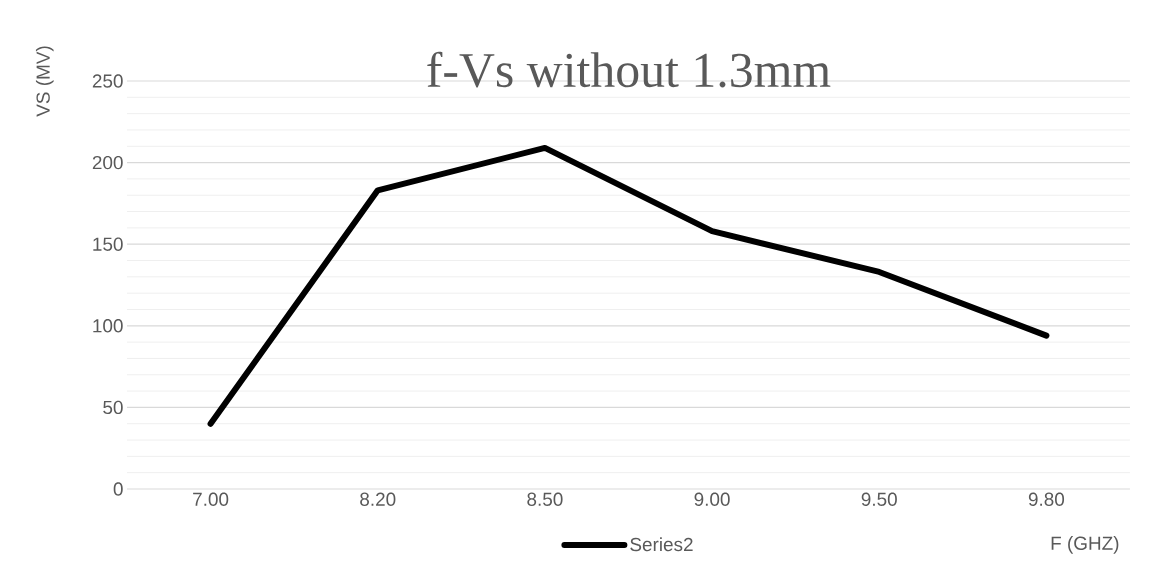 The image size is (1150, 574). I want to click on x-tick-label: 7.00, so click(211, 499).